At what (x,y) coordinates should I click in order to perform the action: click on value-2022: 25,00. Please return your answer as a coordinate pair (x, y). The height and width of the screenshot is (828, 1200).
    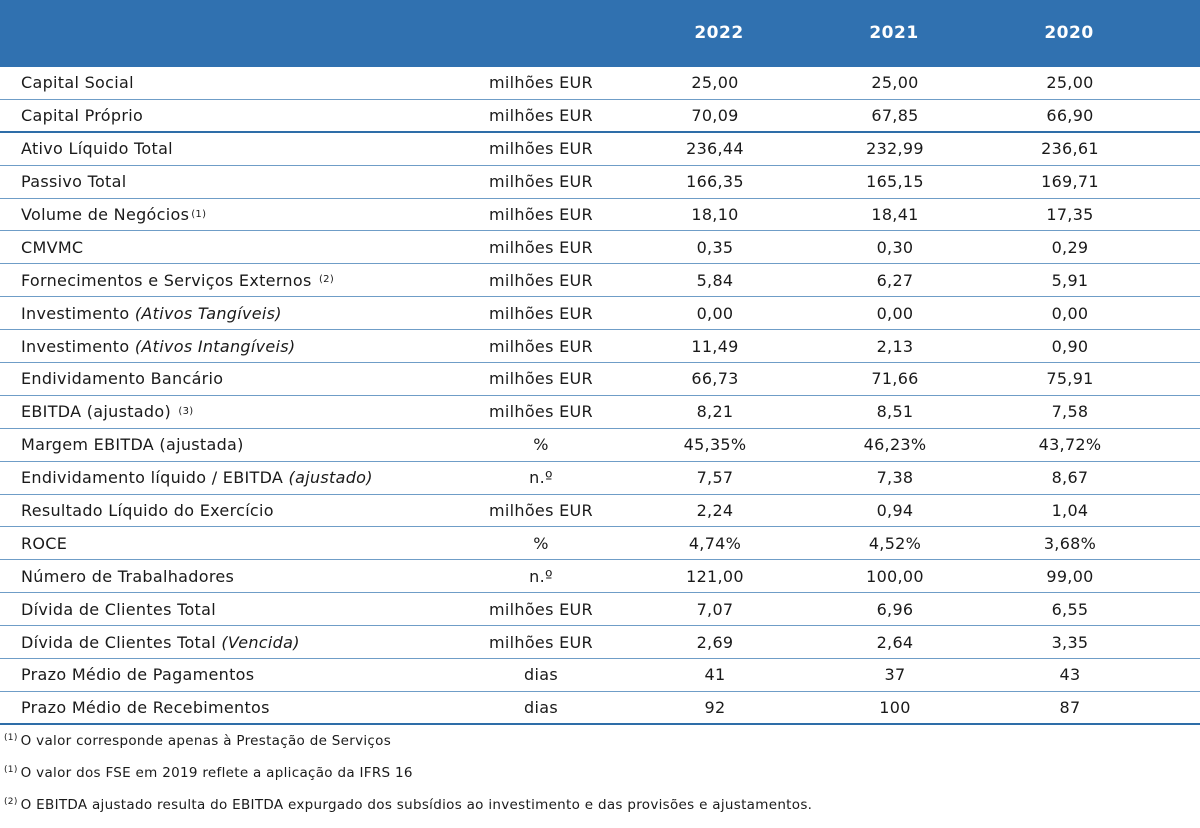
    Looking at the image, I should click on (715, 83).